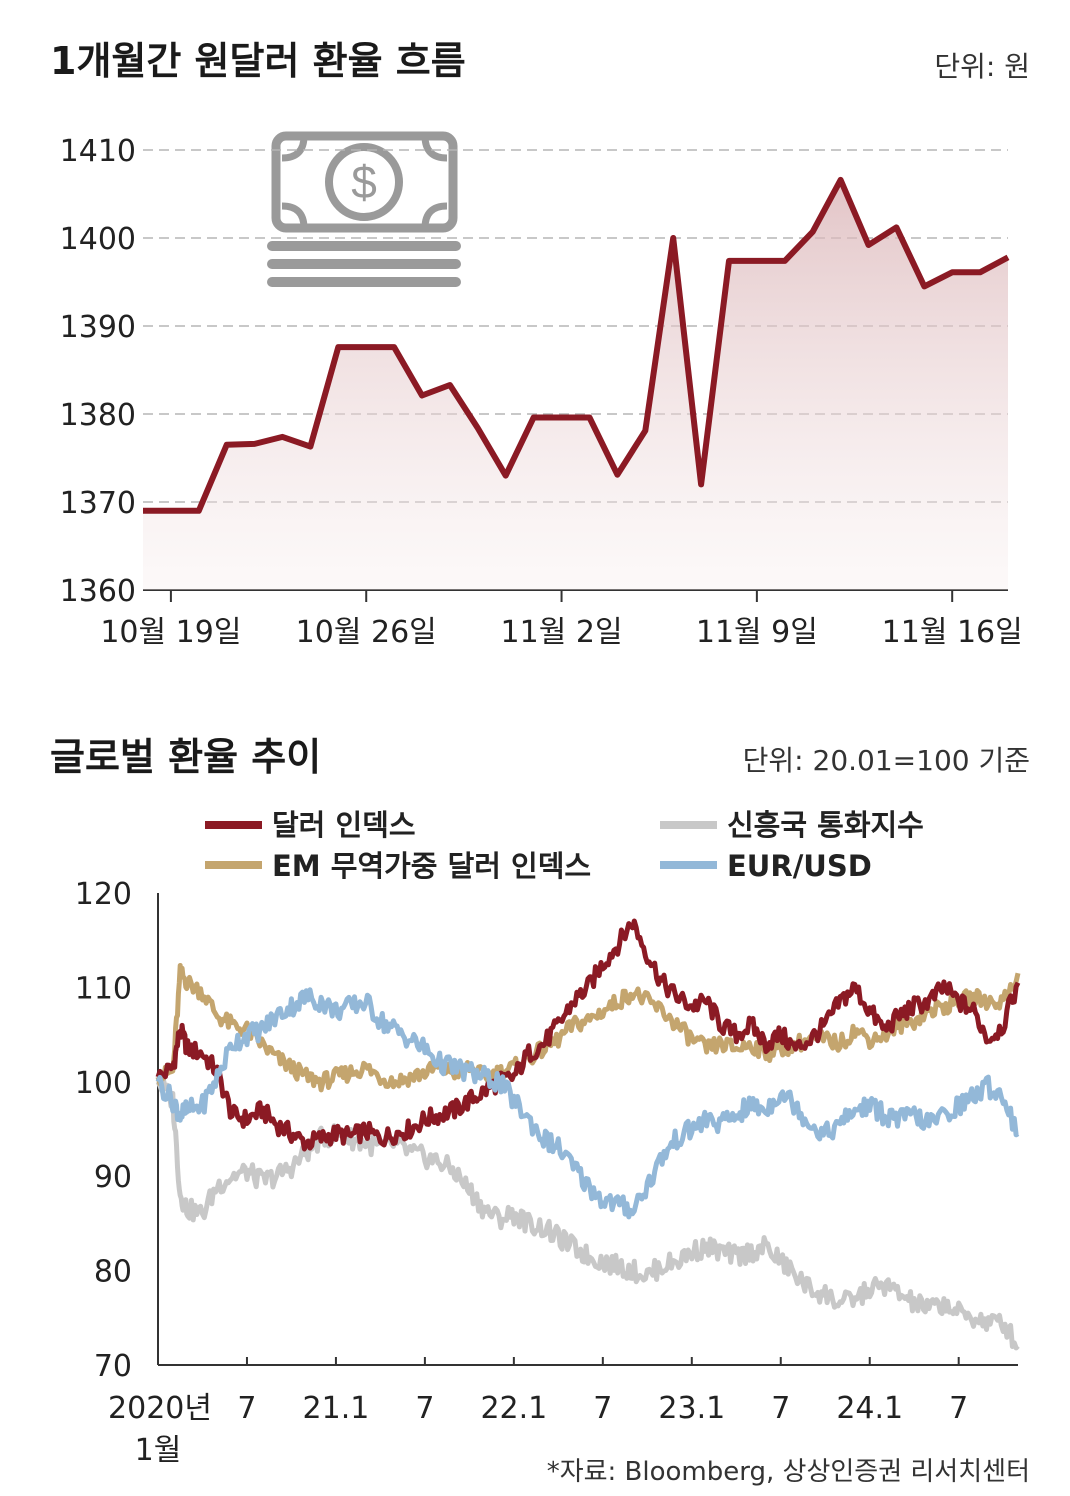 This screenshot has width=1070, height=1496. Describe the element at coordinates (788, 1472) in the screenshot. I see `source-note: *자료: Bloomberg, 상상인증권 리서치센터` at that location.